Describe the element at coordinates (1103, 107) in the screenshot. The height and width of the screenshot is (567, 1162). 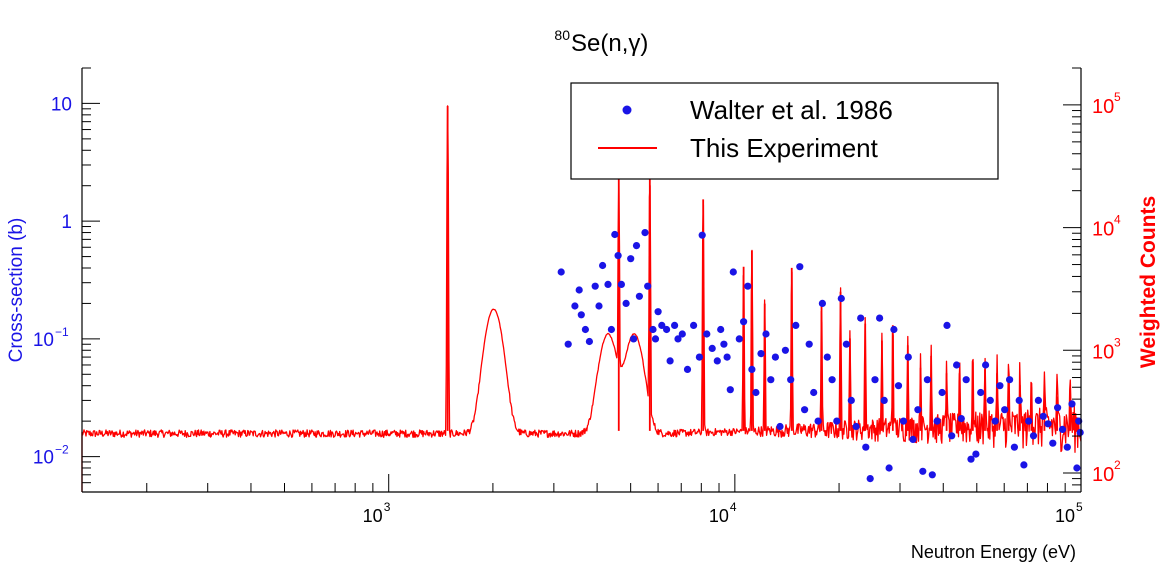
I see `right-tick-label-3: 10` at that location.